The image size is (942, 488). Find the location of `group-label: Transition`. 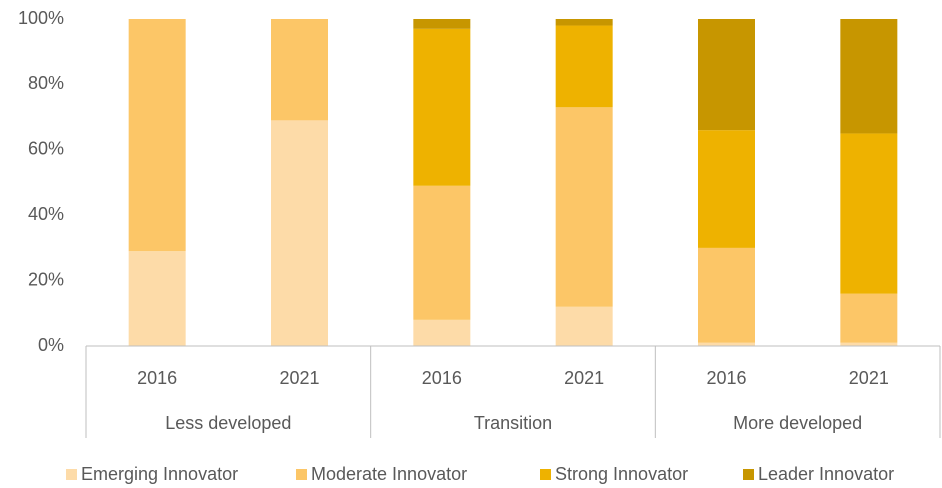

group-label: Transition is located at coordinates (513, 423).